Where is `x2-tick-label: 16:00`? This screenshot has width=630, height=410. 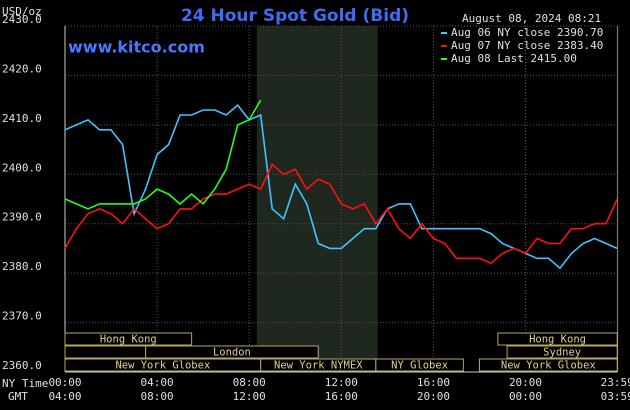
x2-tick-label: 16:00 is located at coordinates (341, 396).